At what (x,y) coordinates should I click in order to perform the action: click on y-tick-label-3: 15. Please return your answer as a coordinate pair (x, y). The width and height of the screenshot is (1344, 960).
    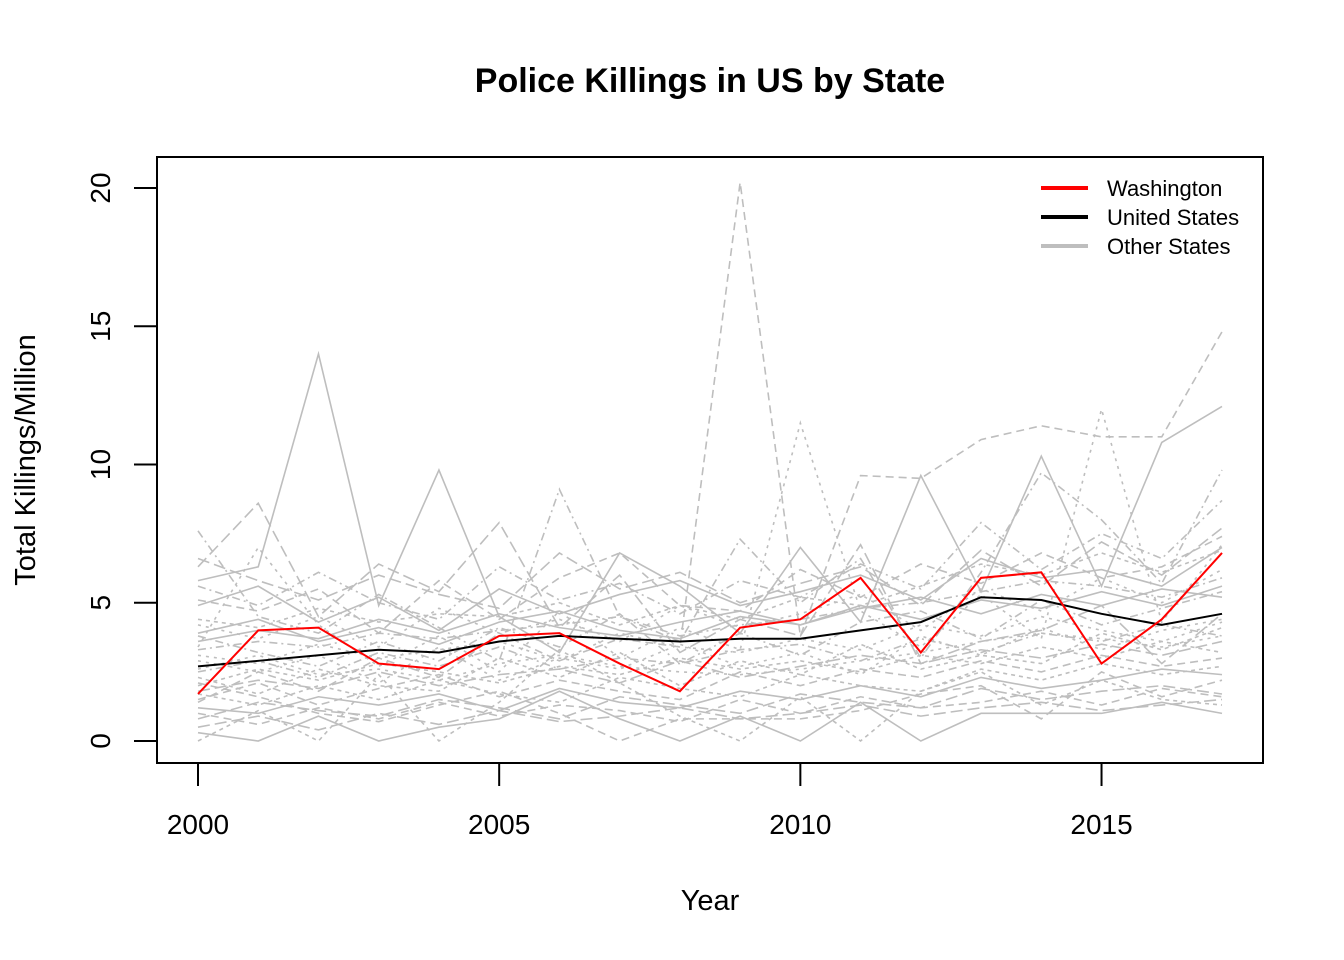
    Looking at the image, I should click on (100, 326).